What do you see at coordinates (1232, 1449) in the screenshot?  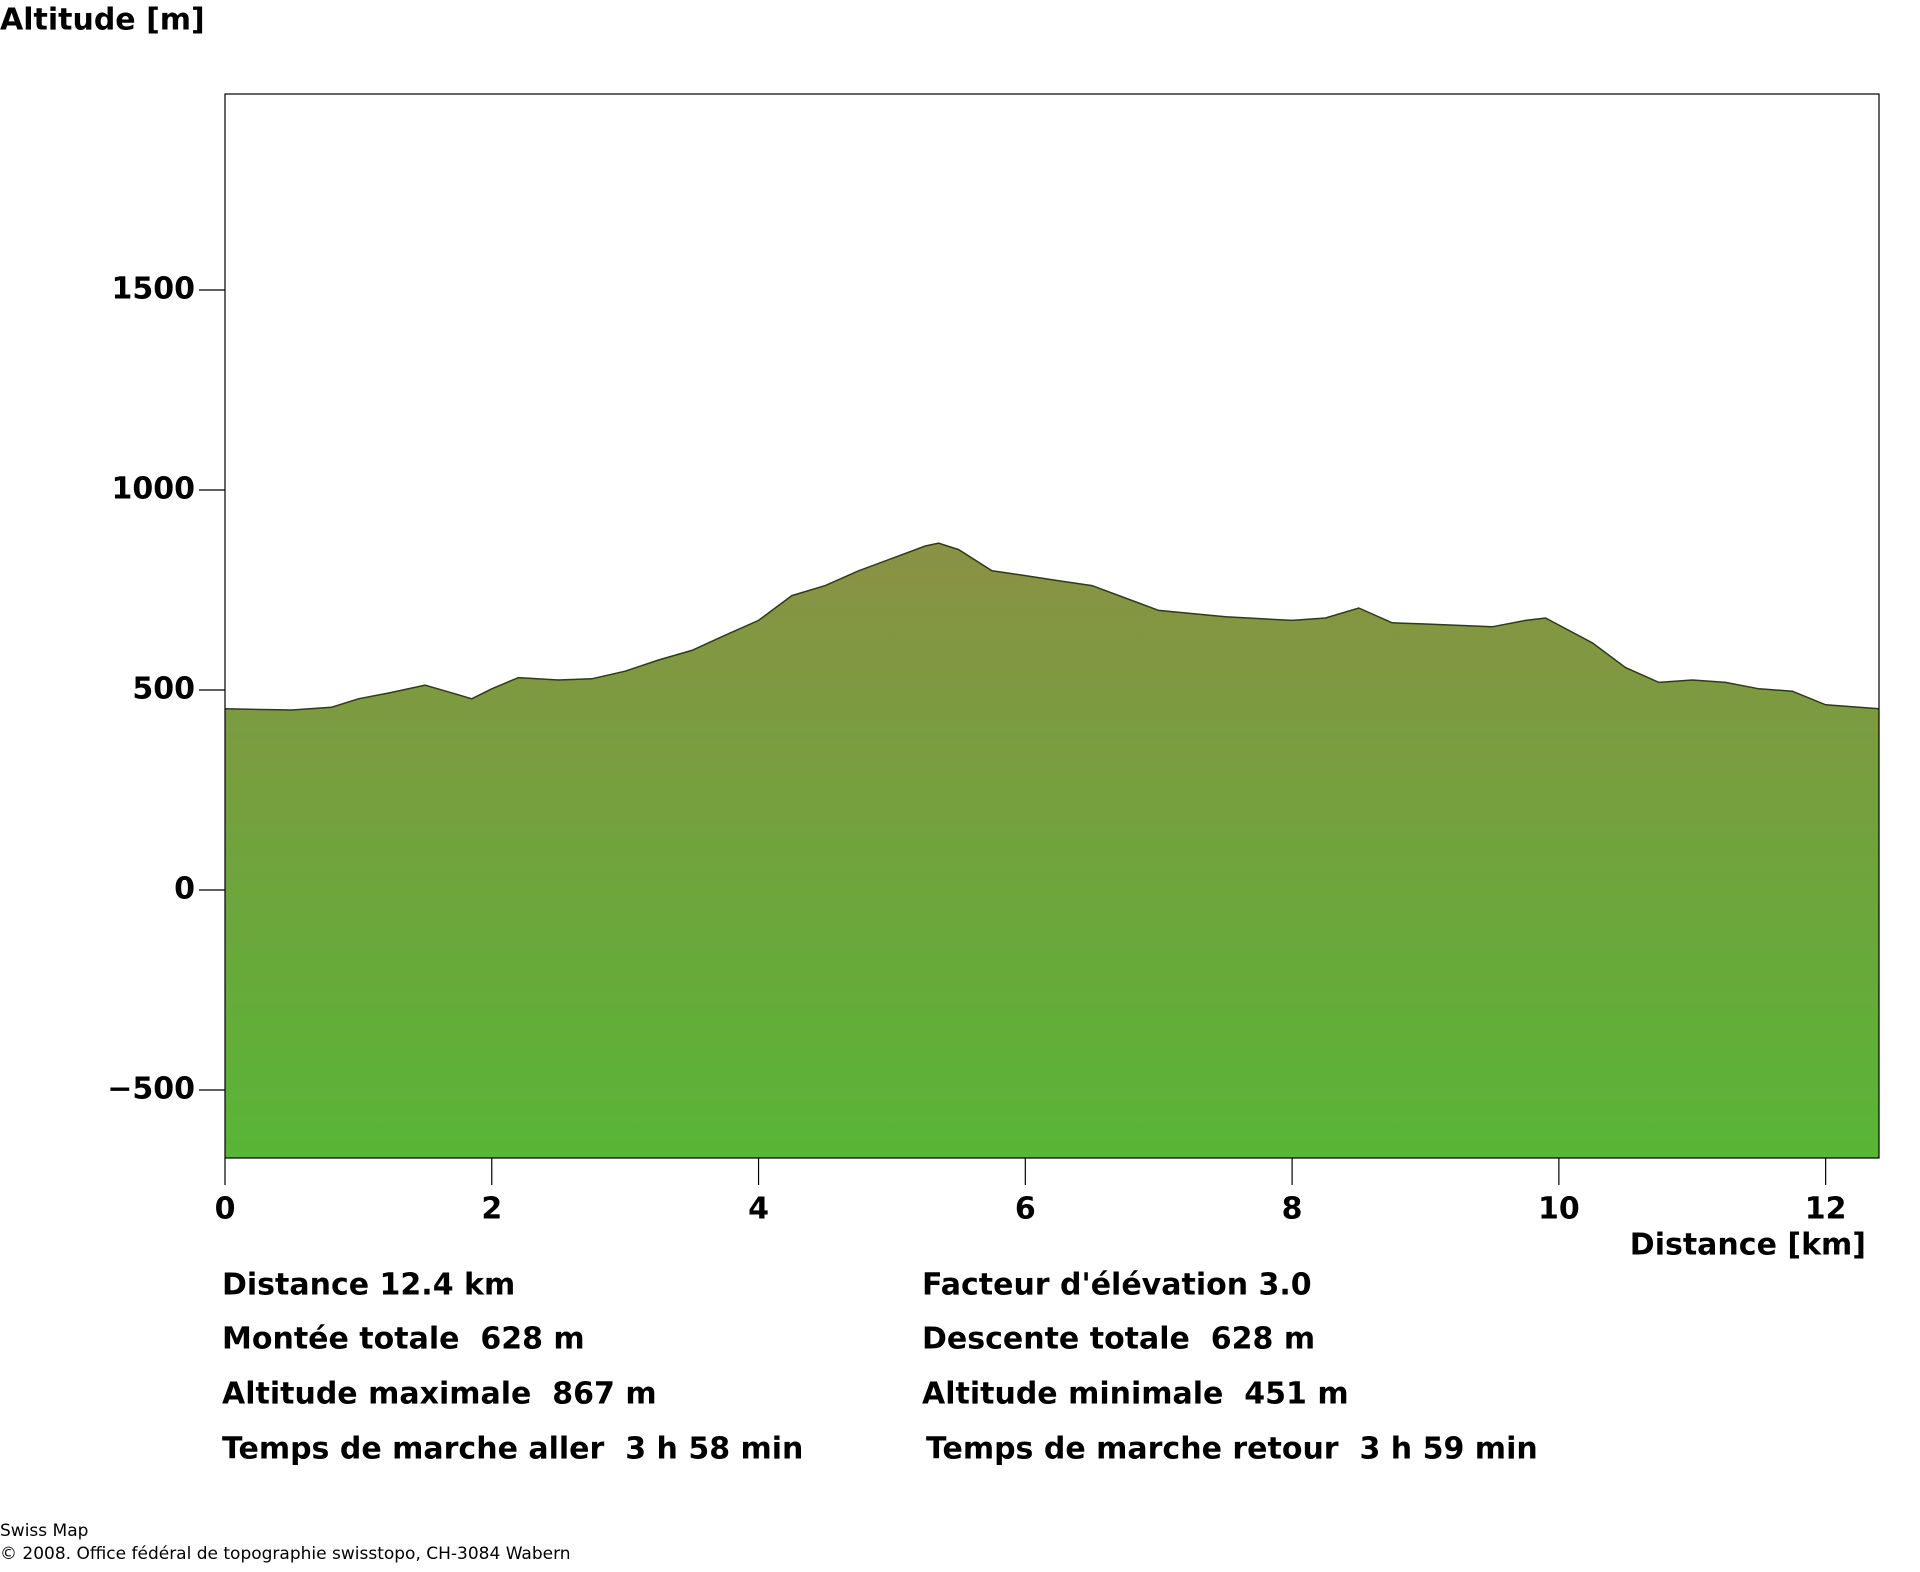 I see `stat: Temps de marche retour 3 h 59 min` at bounding box center [1232, 1449].